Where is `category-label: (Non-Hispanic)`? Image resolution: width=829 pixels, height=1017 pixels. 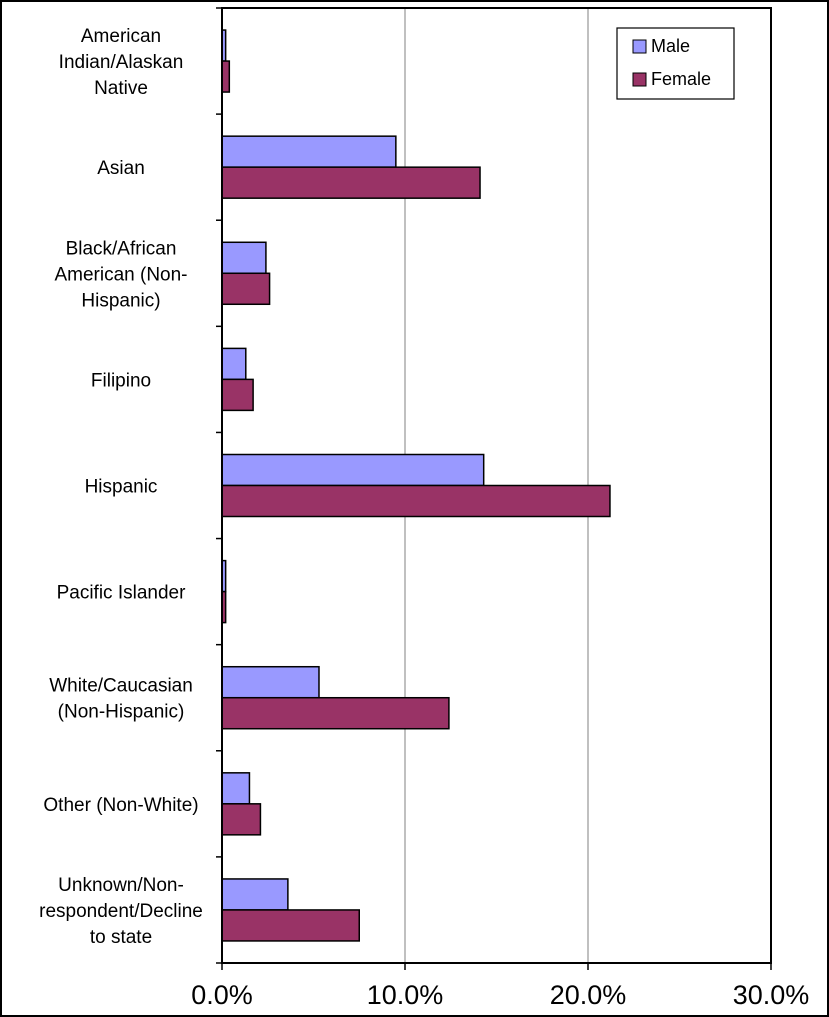
category-label: (Non-Hispanic) is located at coordinates (121, 712).